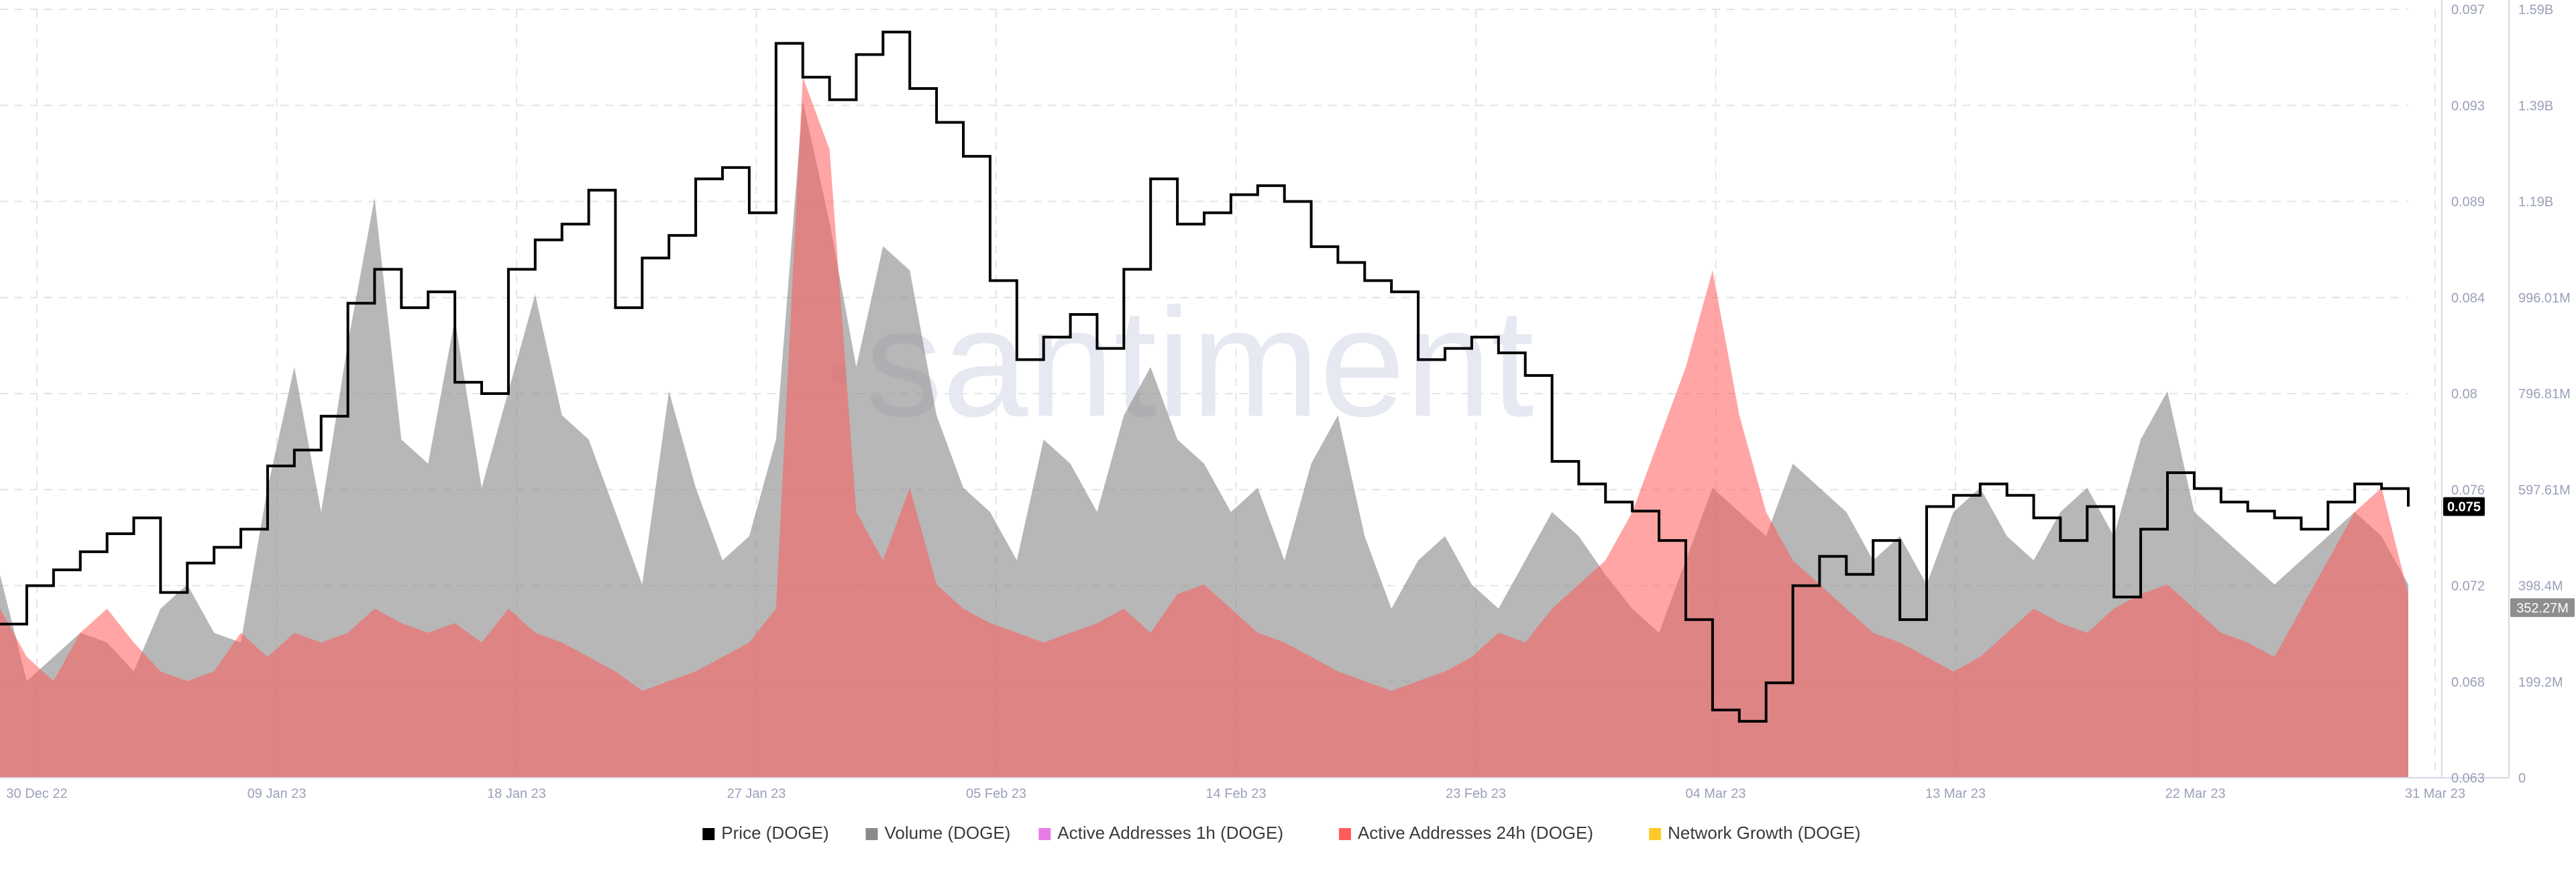 The width and height of the screenshot is (2576, 875). Describe the element at coordinates (756, 793) in the screenshot. I see `x-axis-tick-label: 27 Jan 23` at that location.